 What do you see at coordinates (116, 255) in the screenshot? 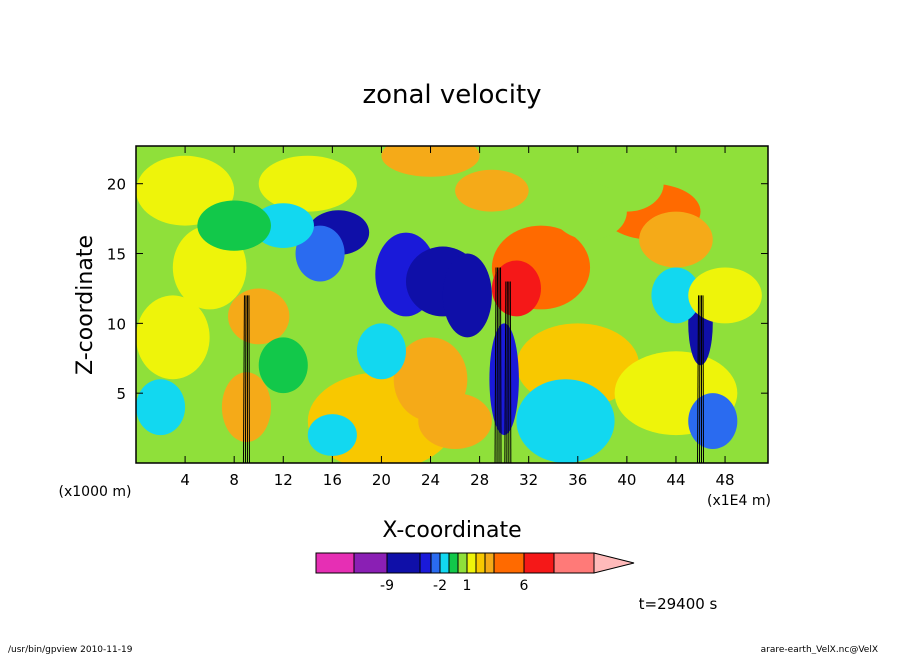
I see `y-tick-label: 15` at bounding box center [116, 255].